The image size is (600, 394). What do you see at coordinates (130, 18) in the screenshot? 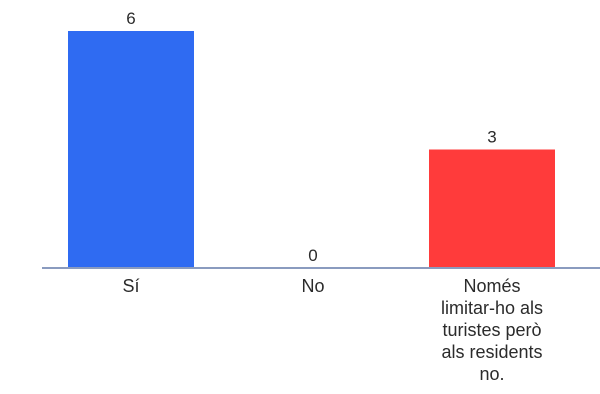
I see `bar-value-label: 6` at bounding box center [130, 18].